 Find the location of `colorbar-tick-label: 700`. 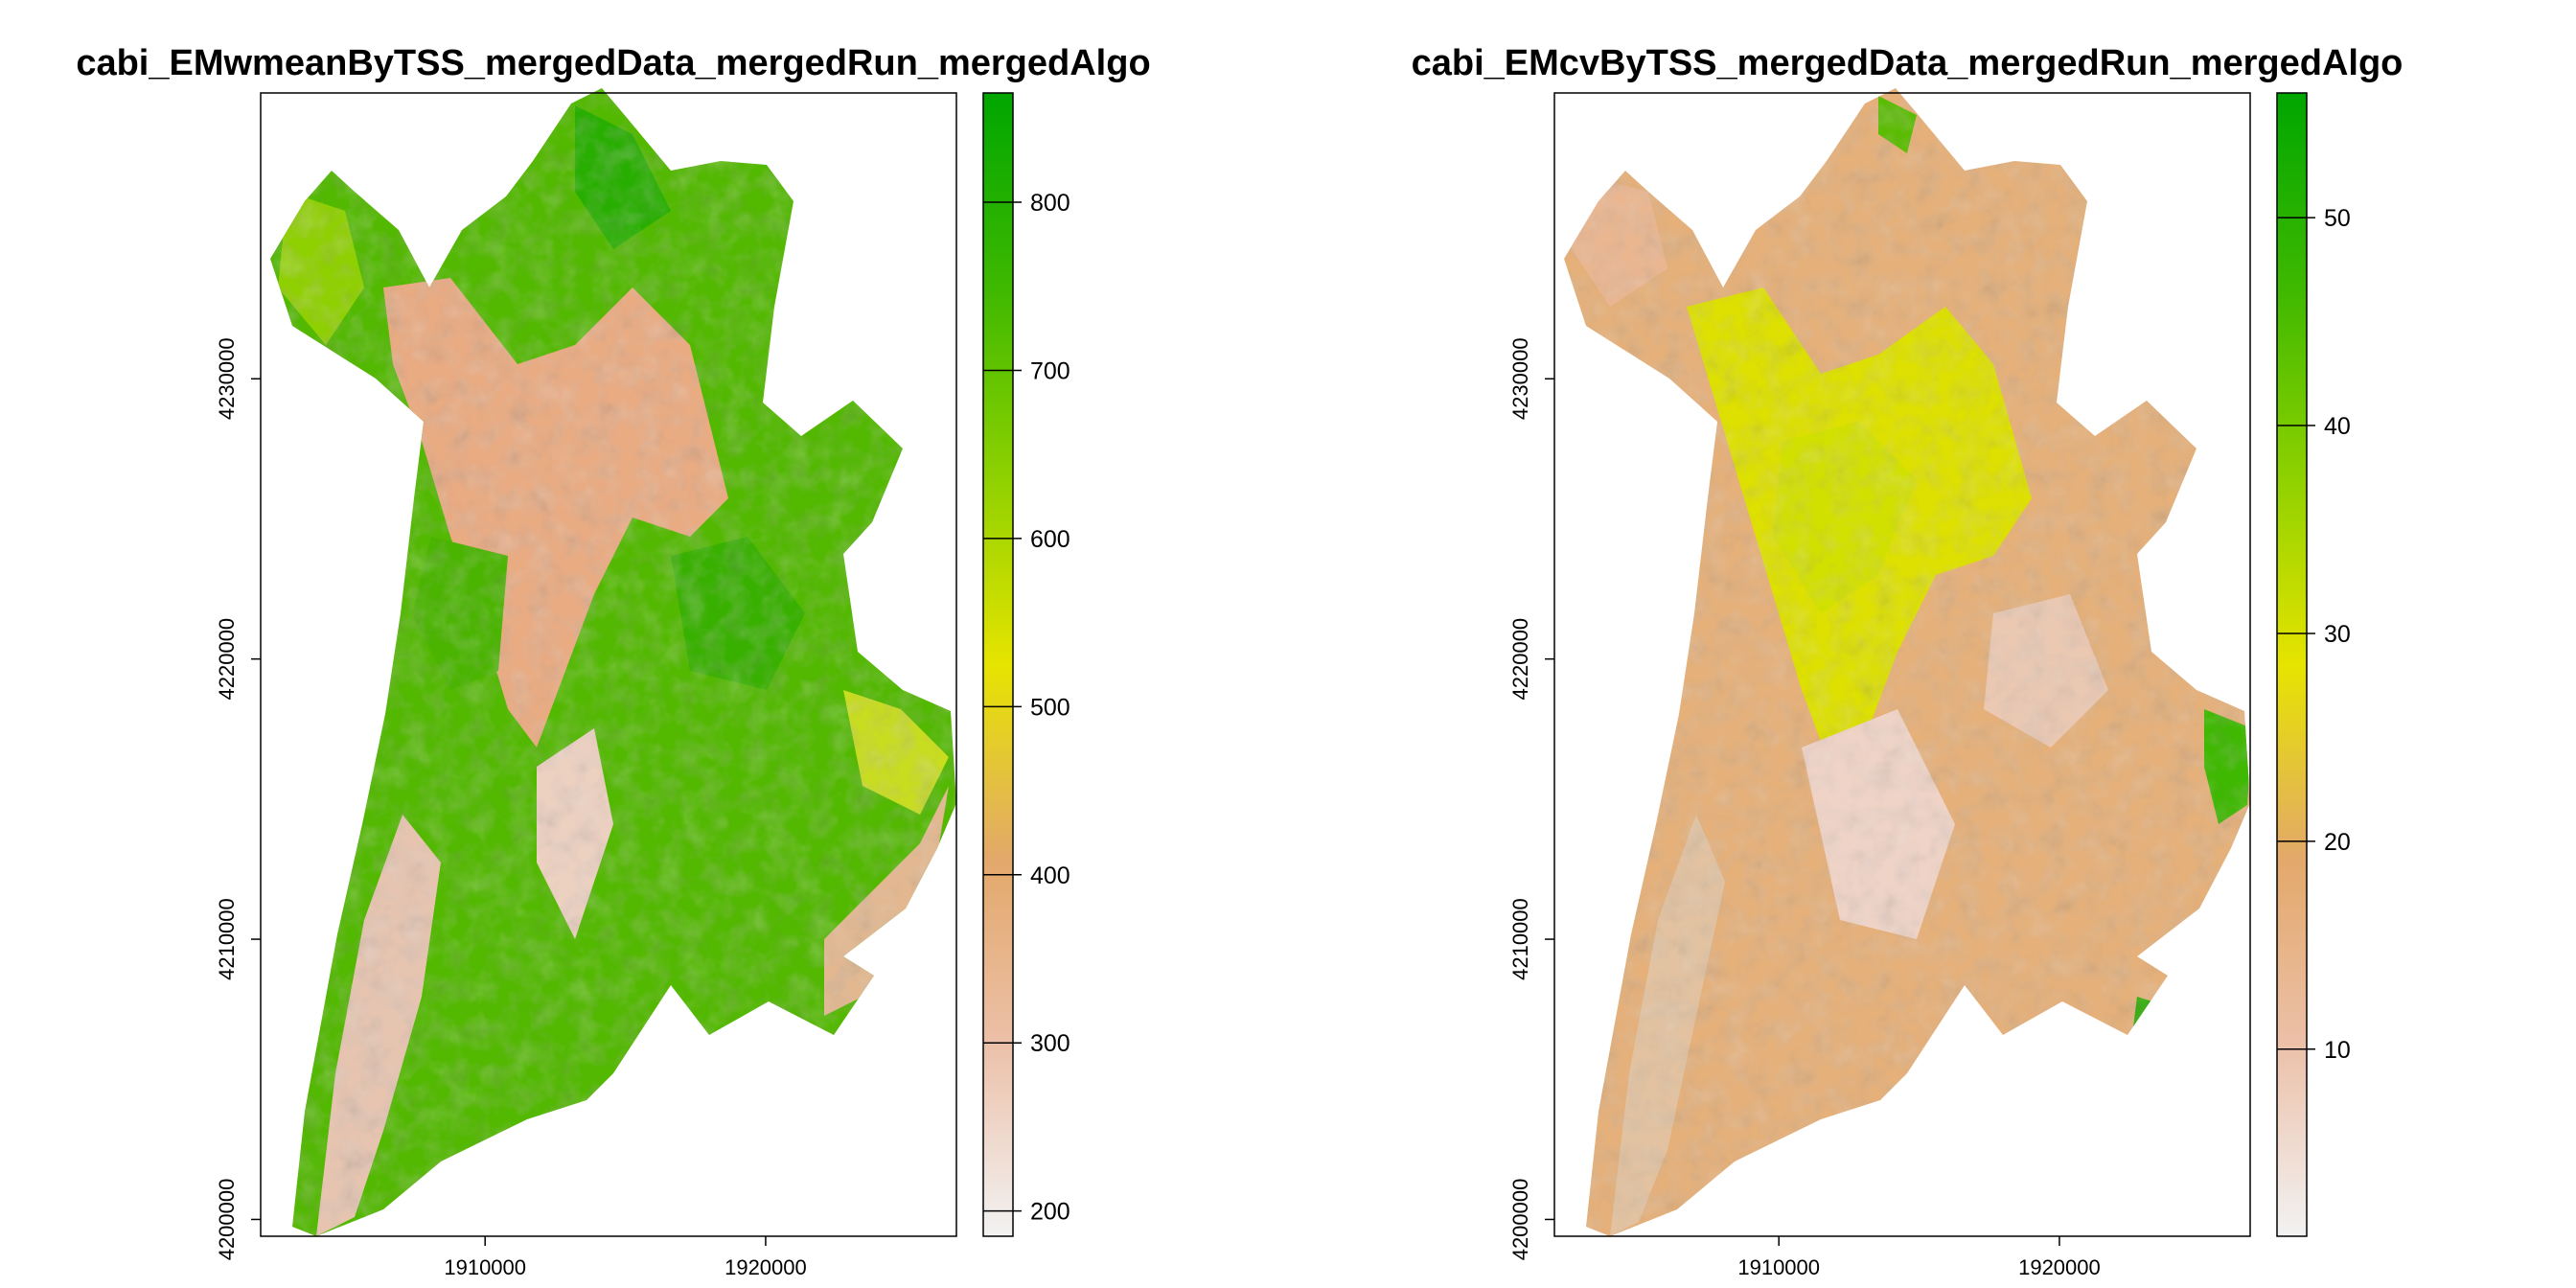

colorbar-tick-label: 700 is located at coordinates (1050, 370).